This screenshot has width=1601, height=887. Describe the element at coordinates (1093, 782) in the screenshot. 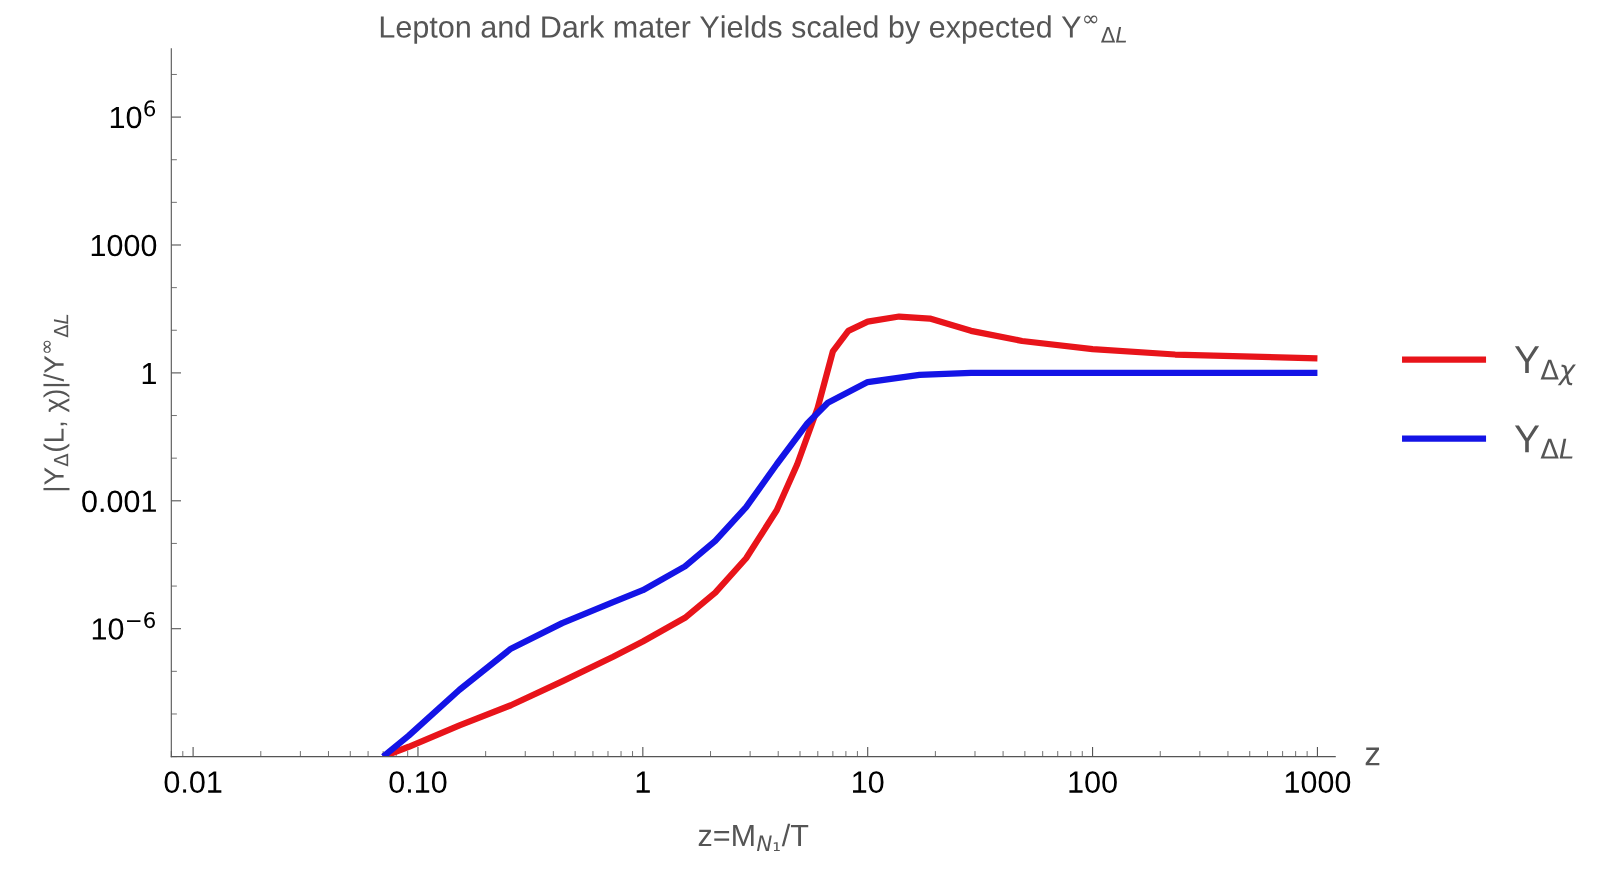

I see `x-tick-label: 100` at that location.